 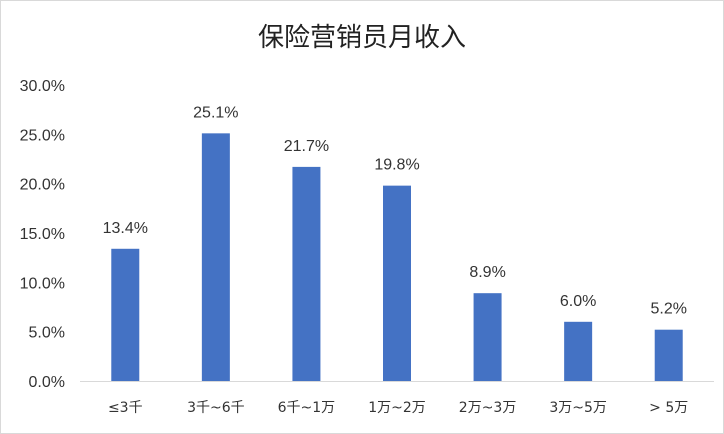 What do you see at coordinates (668, 408) in the screenshot?
I see `x-tick-label: > 5万` at bounding box center [668, 408].